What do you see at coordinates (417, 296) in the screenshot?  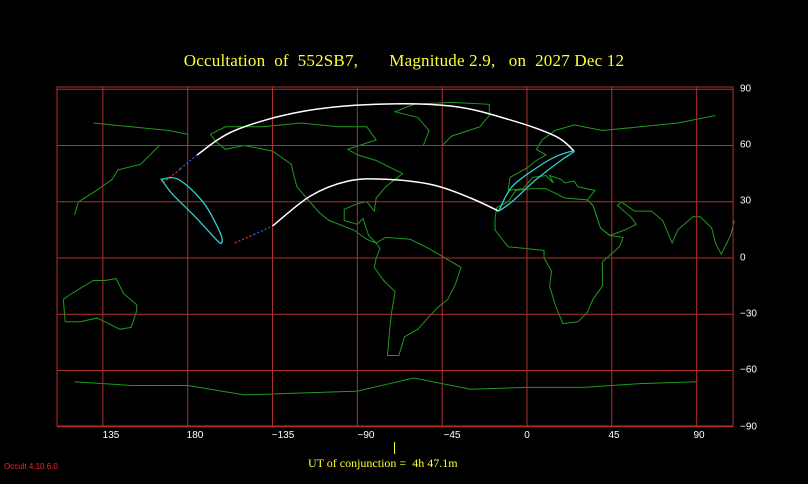 I see `south-america-coastline` at bounding box center [417, 296].